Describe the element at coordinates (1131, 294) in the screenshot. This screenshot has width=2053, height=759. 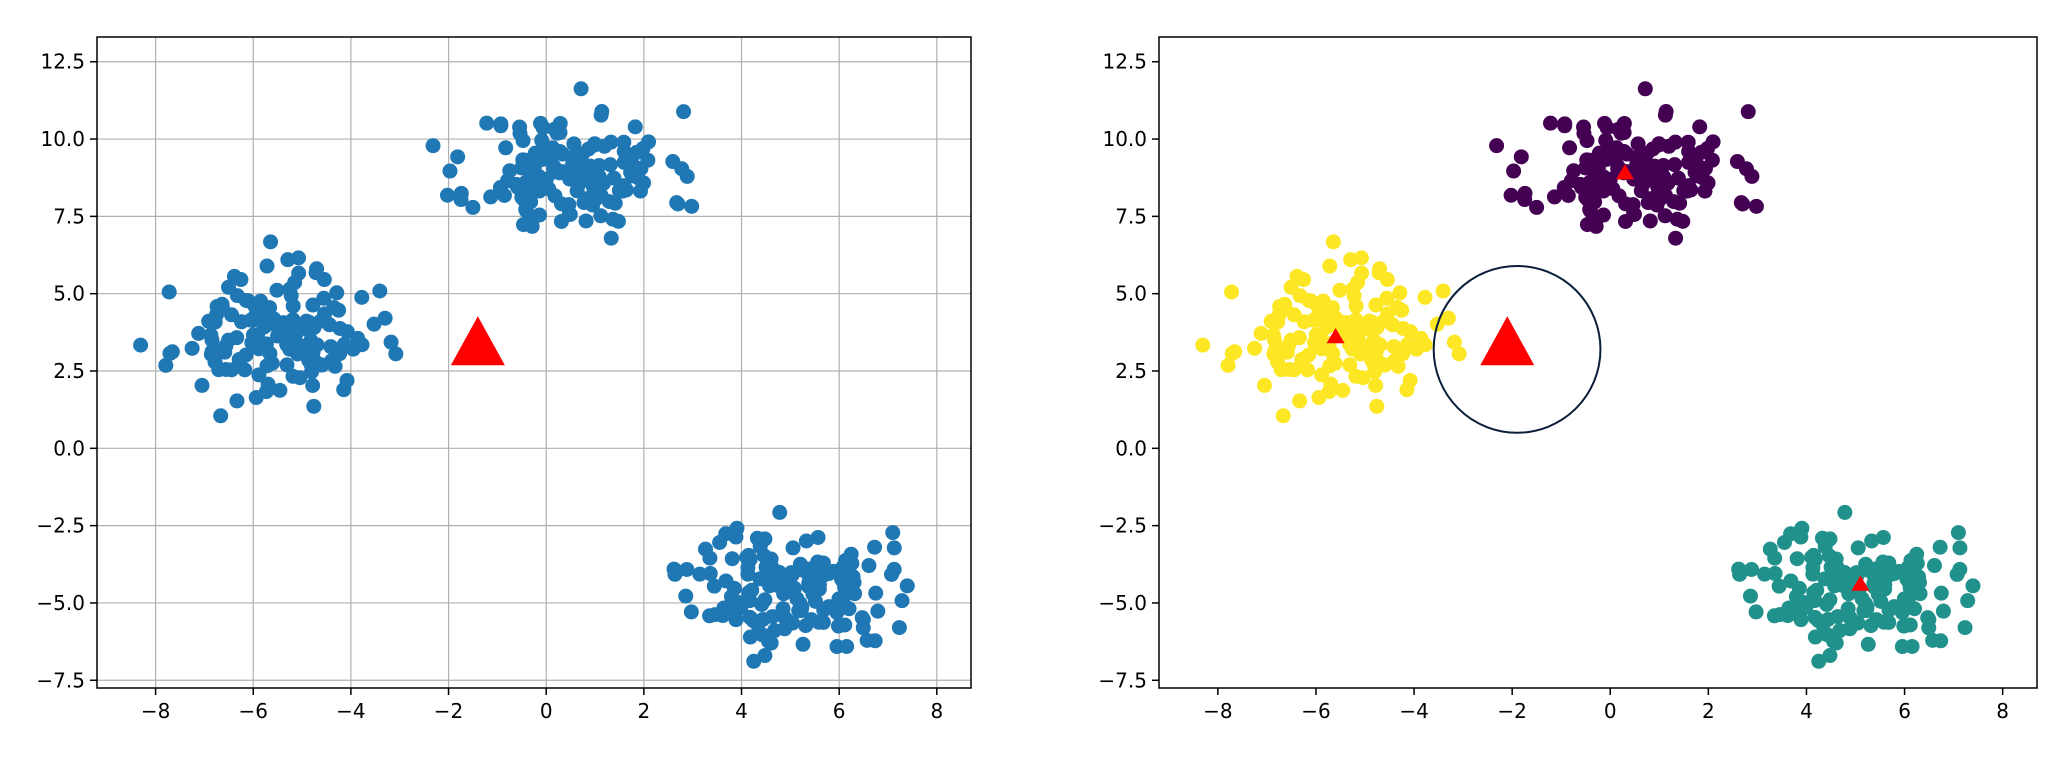
I see `y-tick-label: 5.0` at that location.